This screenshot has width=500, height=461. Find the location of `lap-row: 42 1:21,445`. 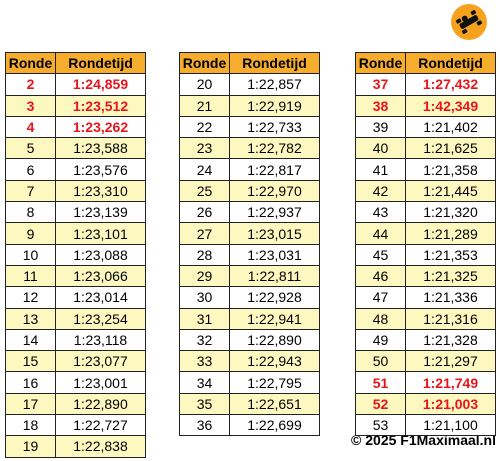

lap-row: 42 1:21,445 is located at coordinates (425, 191).